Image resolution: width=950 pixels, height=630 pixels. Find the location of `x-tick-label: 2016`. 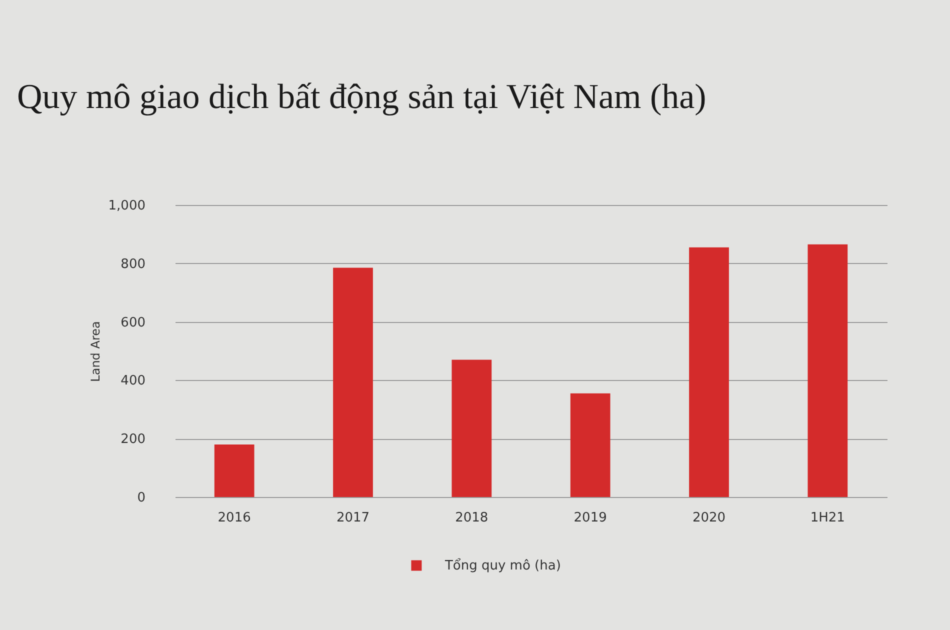

x-tick-label: 2016 is located at coordinates (234, 518).